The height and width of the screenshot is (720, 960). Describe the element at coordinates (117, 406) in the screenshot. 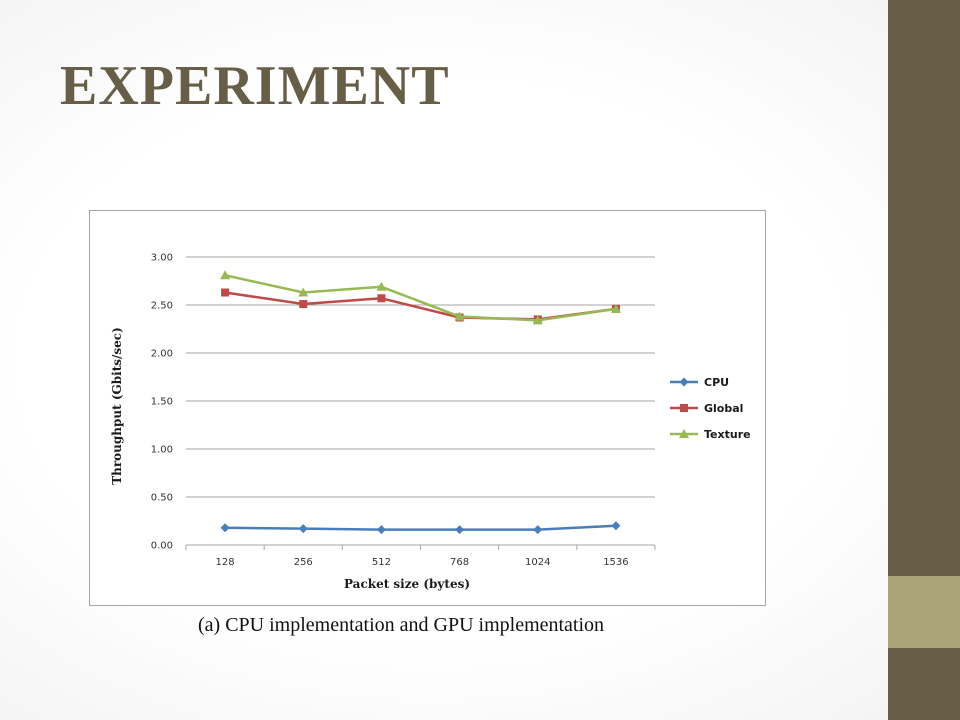

I see `y-axis-title: Throughput (Gbits/sec)` at that location.